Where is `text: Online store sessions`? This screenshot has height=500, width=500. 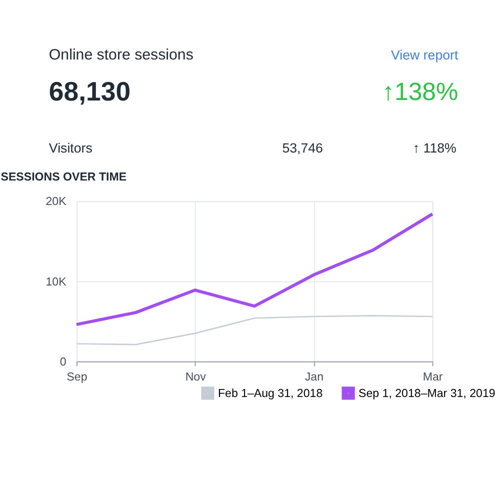 text: Online store sessions is located at coordinates (121, 55).